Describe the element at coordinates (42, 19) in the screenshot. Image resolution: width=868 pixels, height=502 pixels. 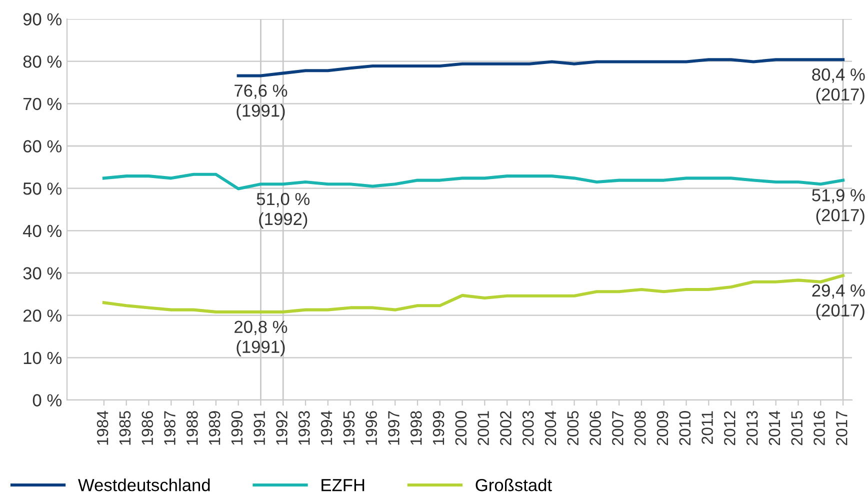
I see `y-tick-label: 90 %` at that location.